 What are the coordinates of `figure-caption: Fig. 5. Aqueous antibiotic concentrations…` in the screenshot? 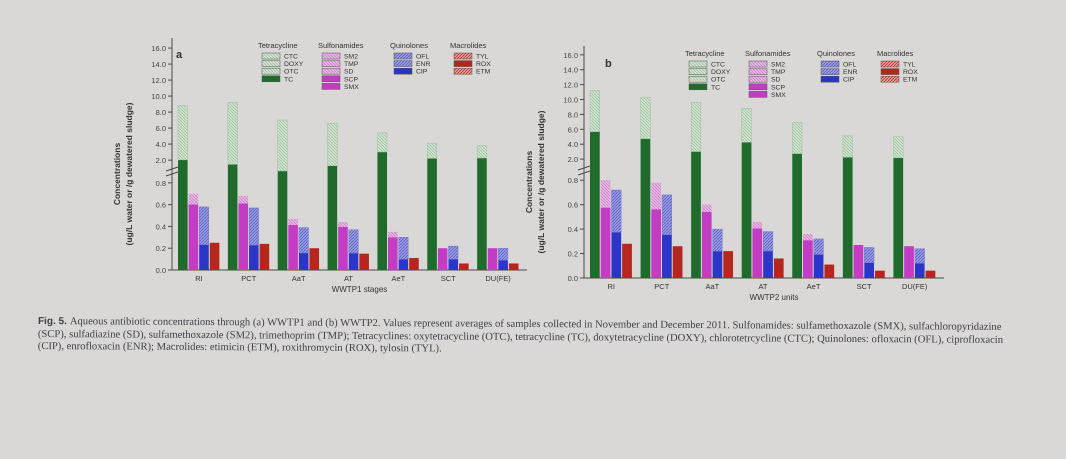 It's located at (533, 338).